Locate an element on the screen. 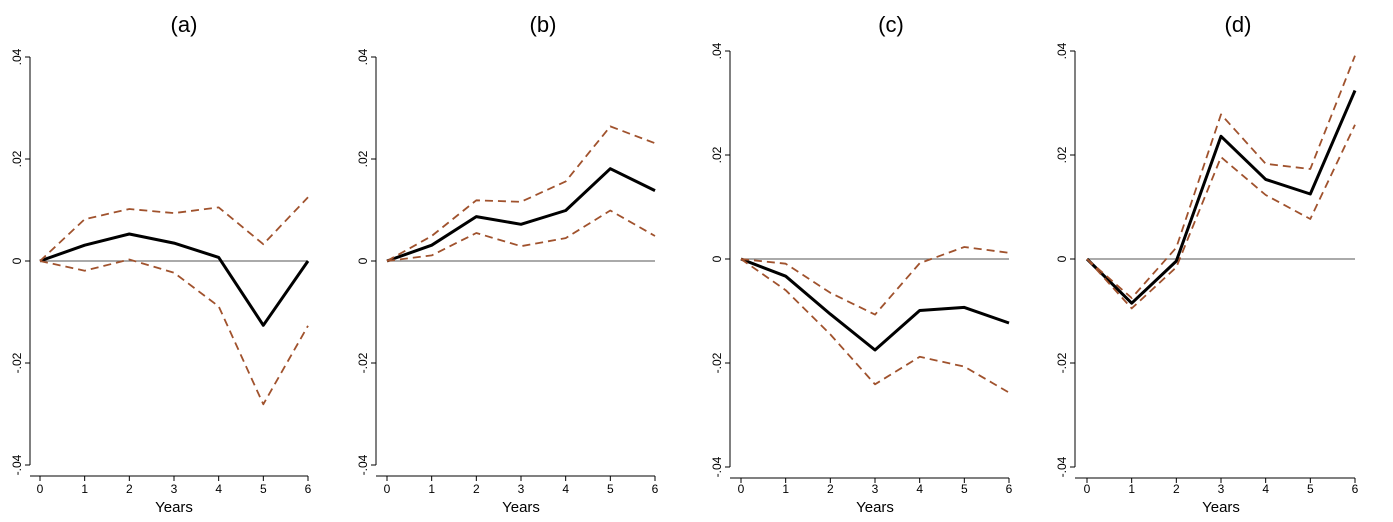 This screenshot has width=1393, height=522. panel-title: (d) is located at coordinates (1238, 24).